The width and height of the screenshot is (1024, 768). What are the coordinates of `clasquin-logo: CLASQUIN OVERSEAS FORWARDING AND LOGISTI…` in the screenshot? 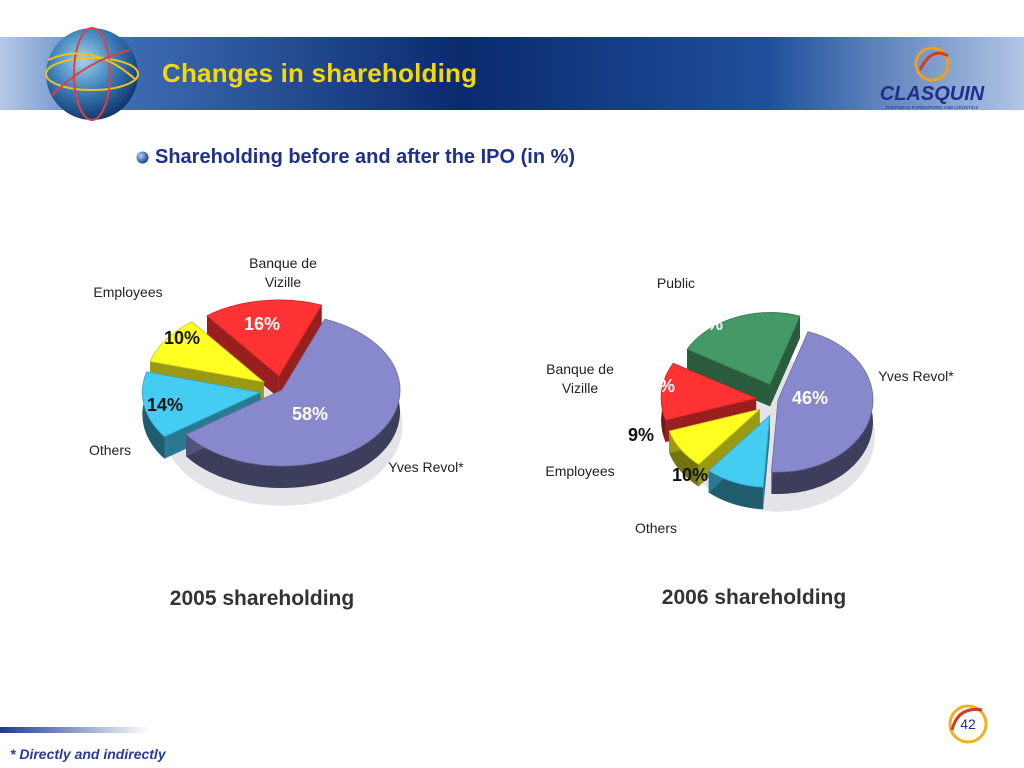 It's located at (932, 78).